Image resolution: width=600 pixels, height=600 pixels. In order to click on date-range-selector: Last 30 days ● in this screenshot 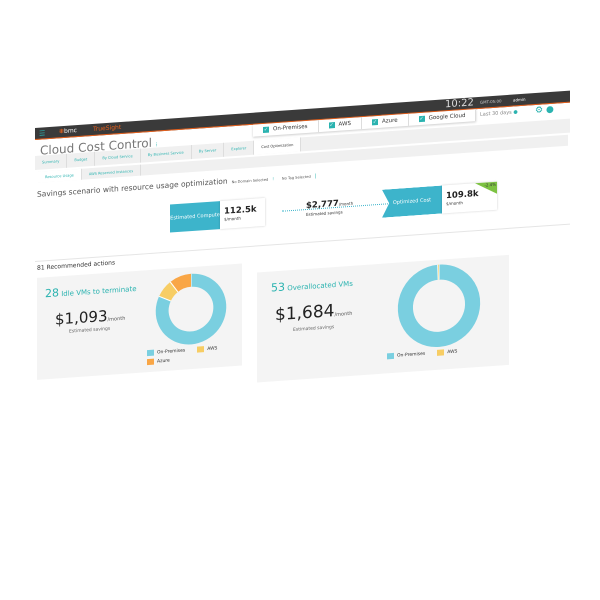, I will do `click(499, 113)`.